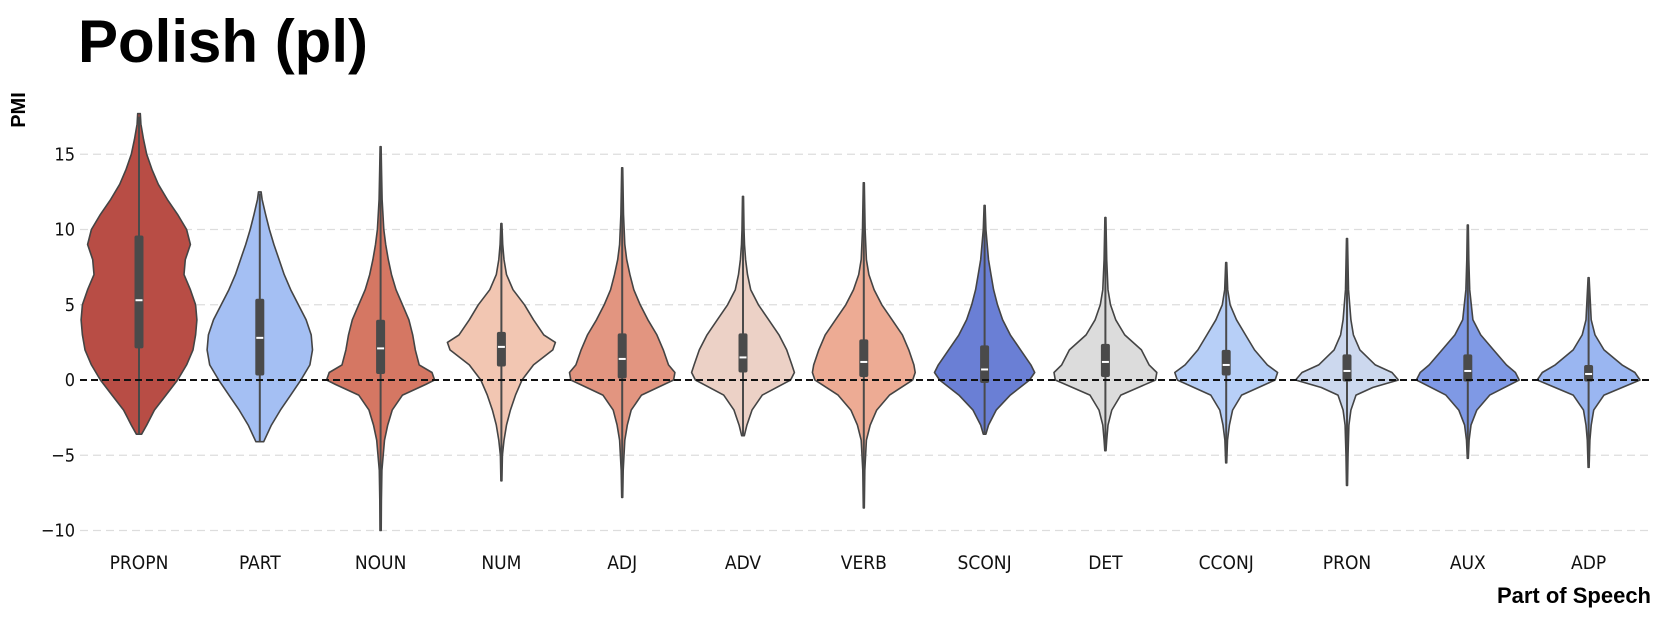 This screenshot has height=619, width=1661. I want to click on x-tick-label: NUM, so click(501, 563).